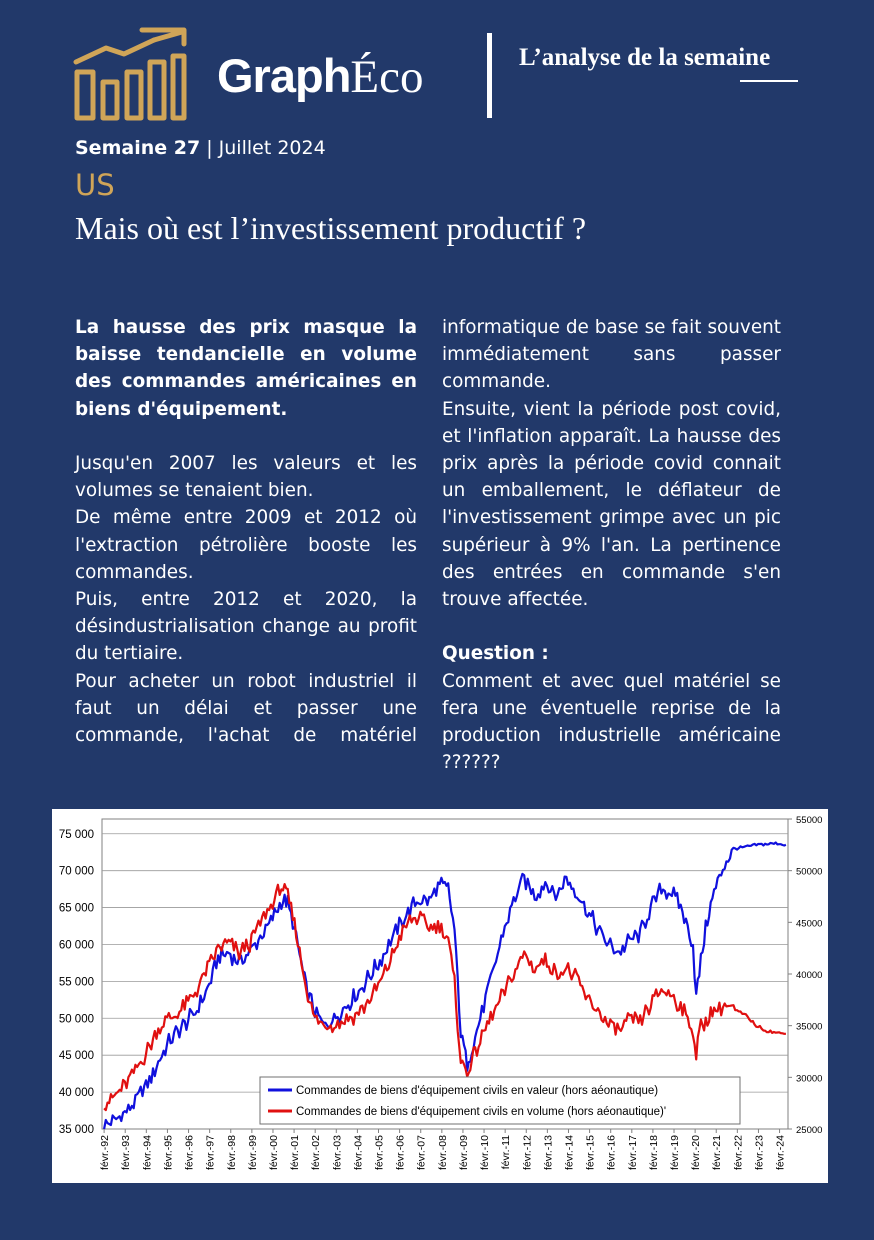  Describe the element at coordinates (696, 1152) in the screenshot. I see `x-tick-label: févr.-20` at that location.